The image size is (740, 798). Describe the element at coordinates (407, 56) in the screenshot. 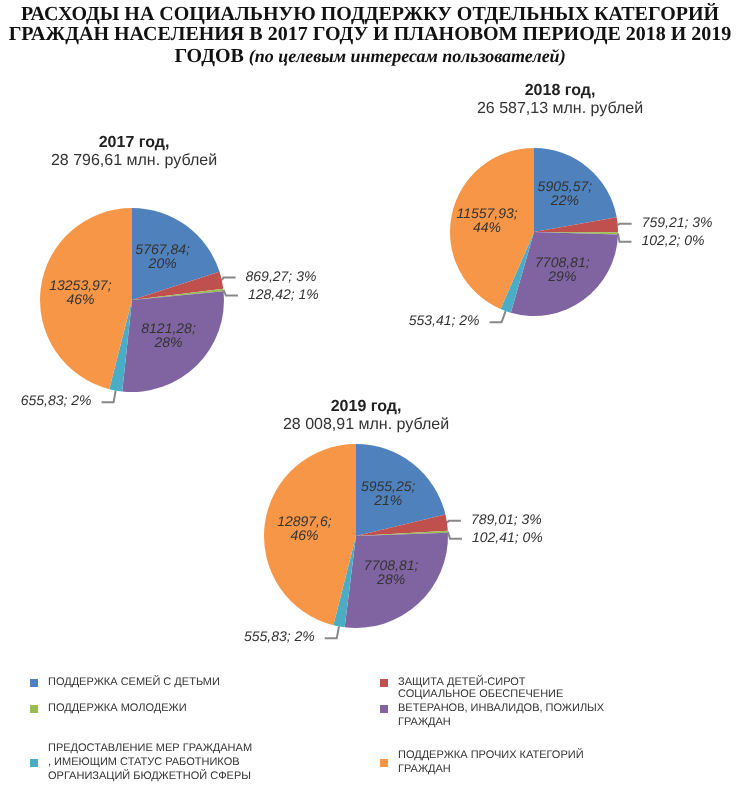

I see `text: (по целевым интересам пользователей)` at that location.